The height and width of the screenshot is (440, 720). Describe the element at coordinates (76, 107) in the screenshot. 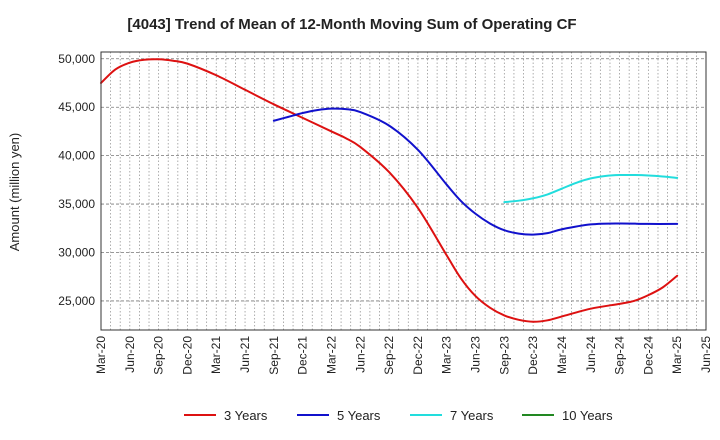

I see `y-tick-label: 45,000` at that location.